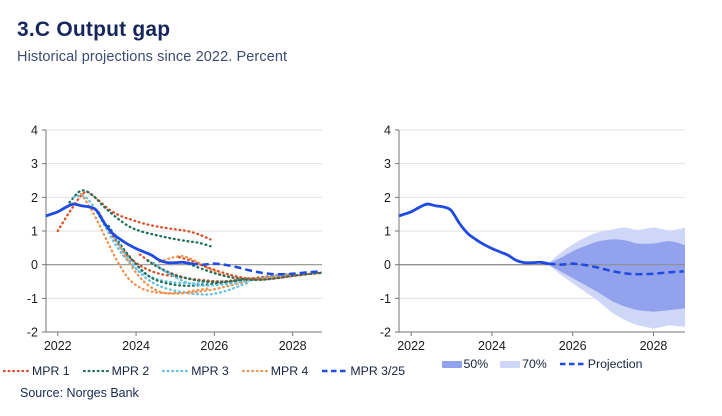  I want to click on source-note: Source: Norges Bank, so click(79, 393).